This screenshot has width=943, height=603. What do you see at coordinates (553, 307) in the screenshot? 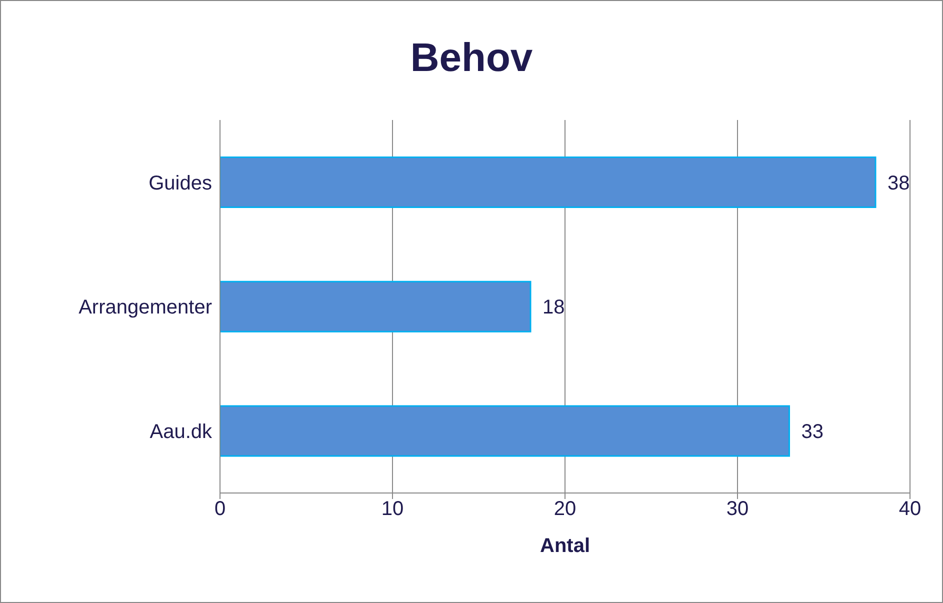
I see `data-label: 18` at bounding box center [553, 307].